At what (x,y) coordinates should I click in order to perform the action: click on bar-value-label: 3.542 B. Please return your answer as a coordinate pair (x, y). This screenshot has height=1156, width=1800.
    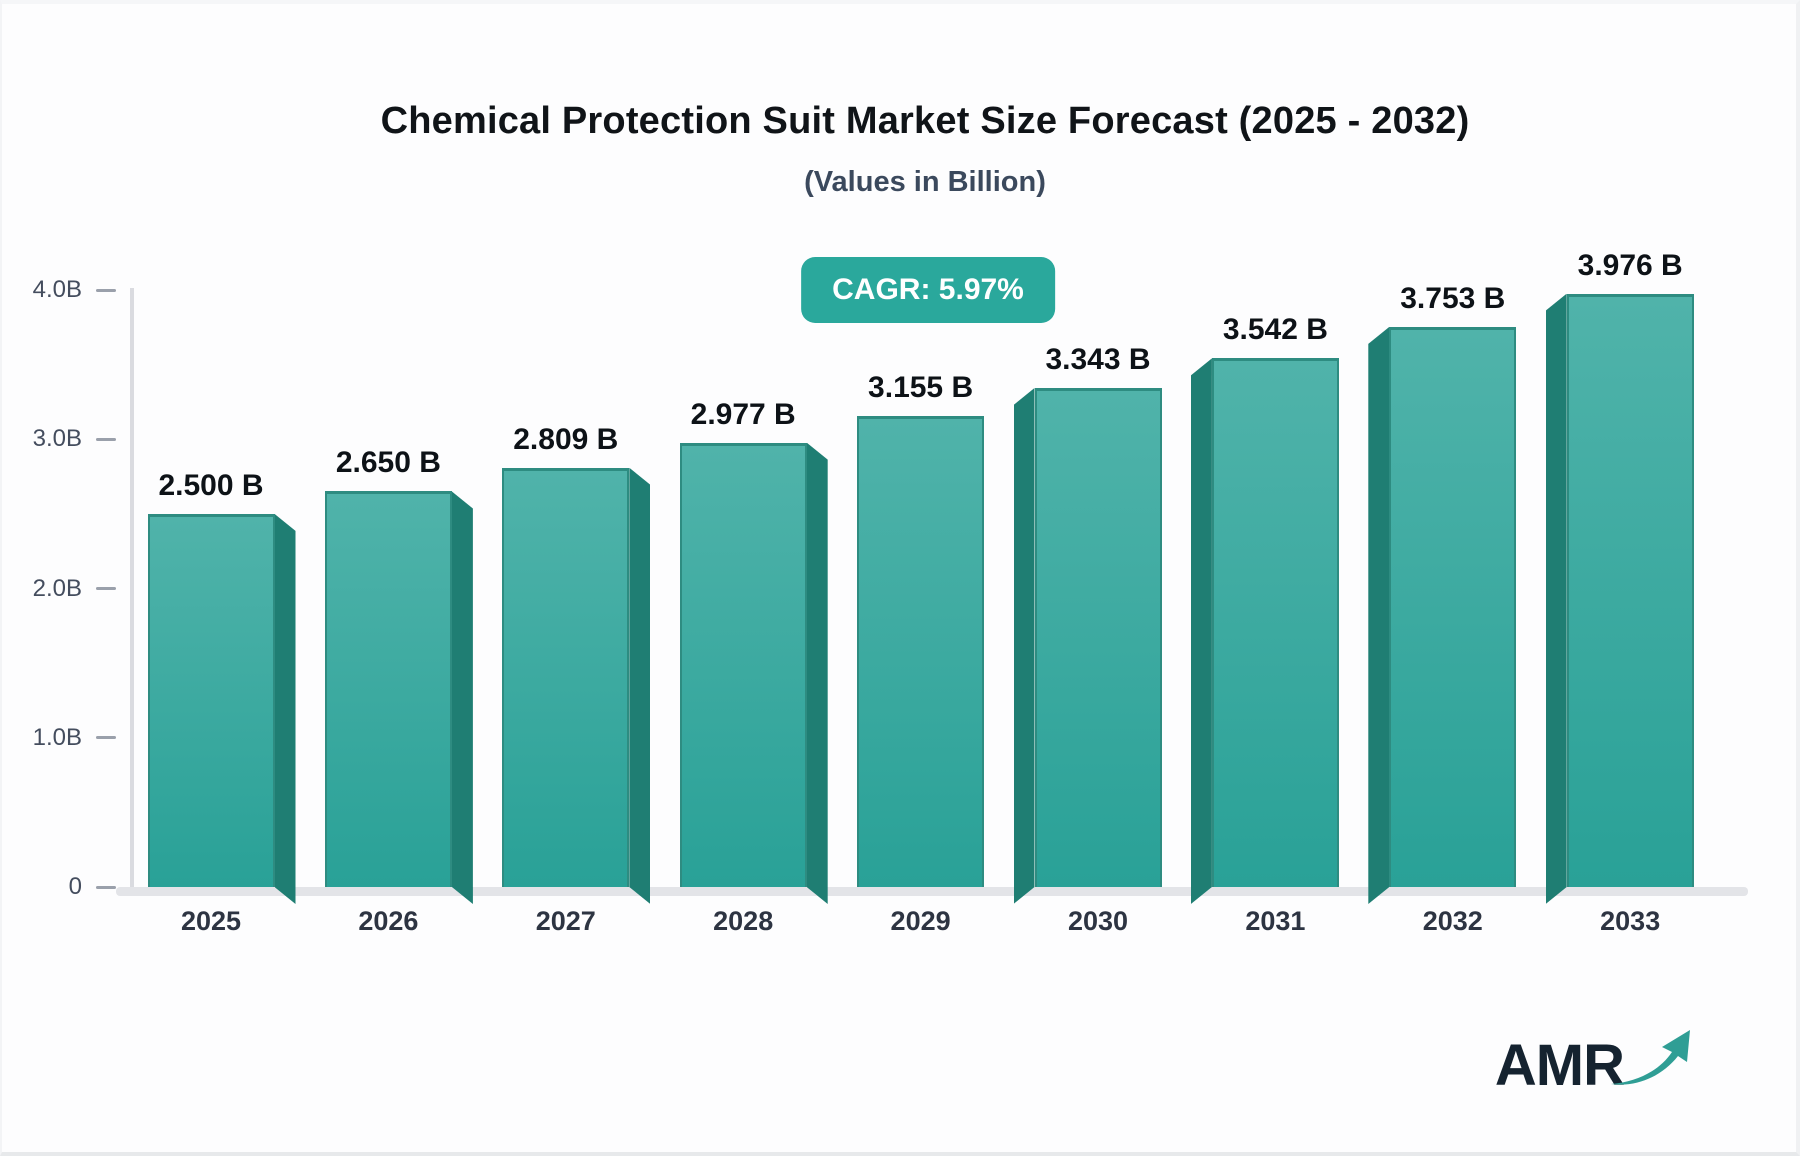
    Looking at the image, I should click on (1275, 330).